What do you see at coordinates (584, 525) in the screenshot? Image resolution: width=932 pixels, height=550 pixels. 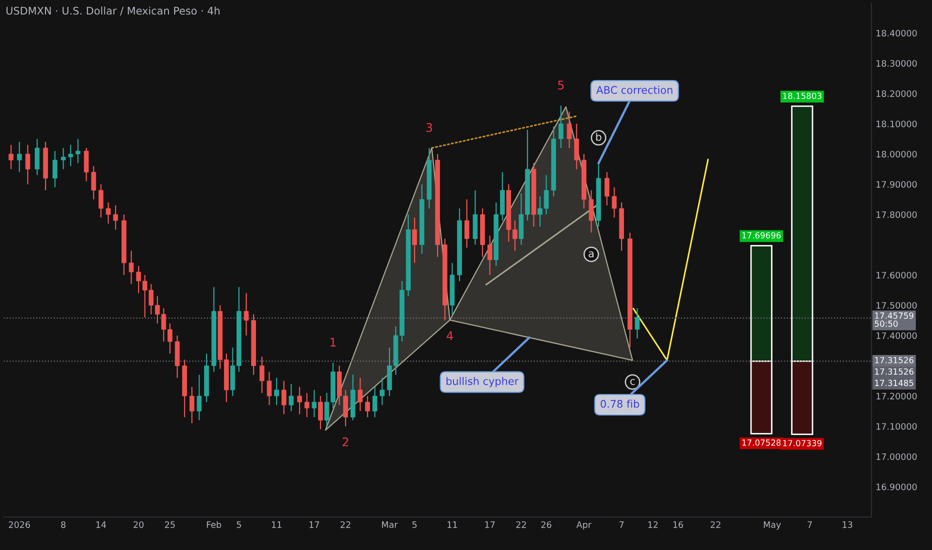 I see `x-tick-label: Apr` at bounding box center [584, 525].